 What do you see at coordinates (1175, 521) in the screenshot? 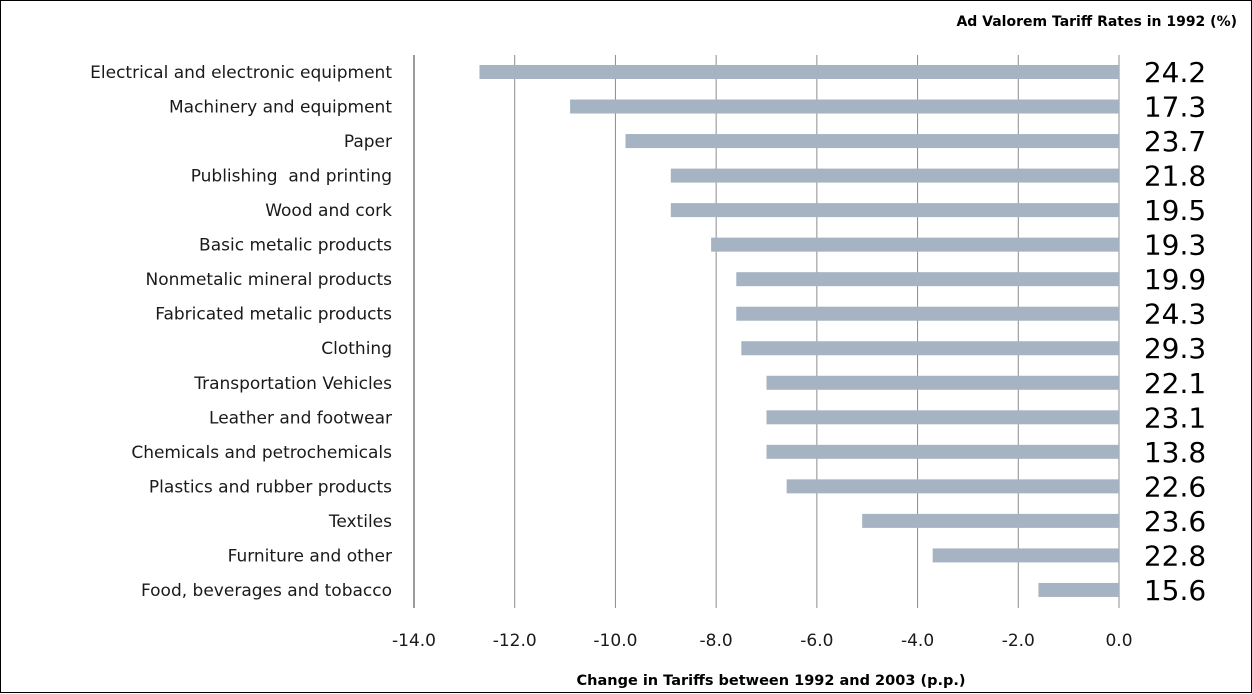
I see `rate-value-label: 23.6` at bounding box center [1175, 521].